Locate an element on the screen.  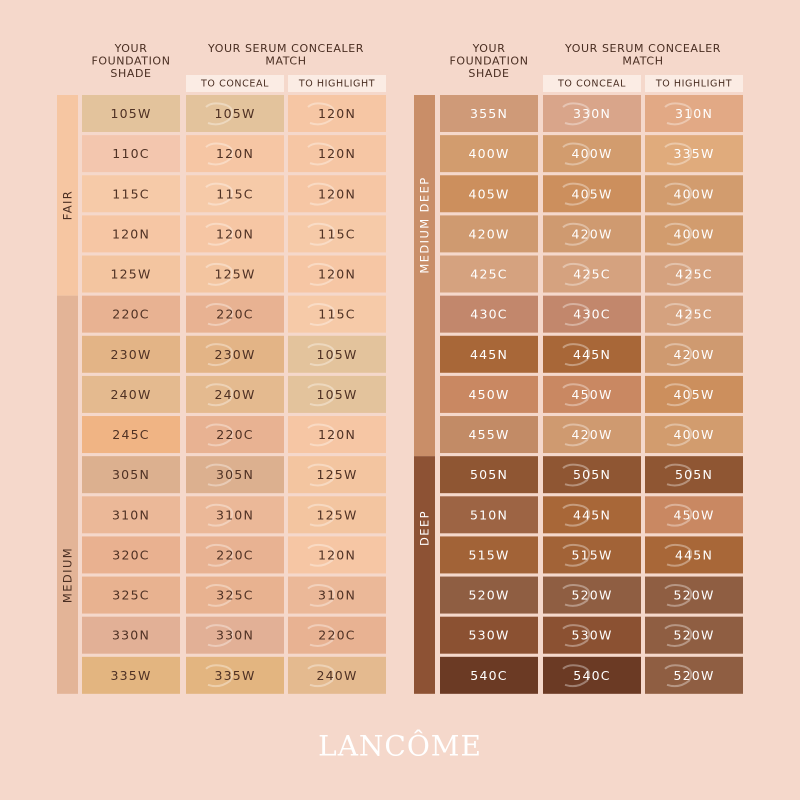
shade-name: 515W is located at coordinates (591, 554).